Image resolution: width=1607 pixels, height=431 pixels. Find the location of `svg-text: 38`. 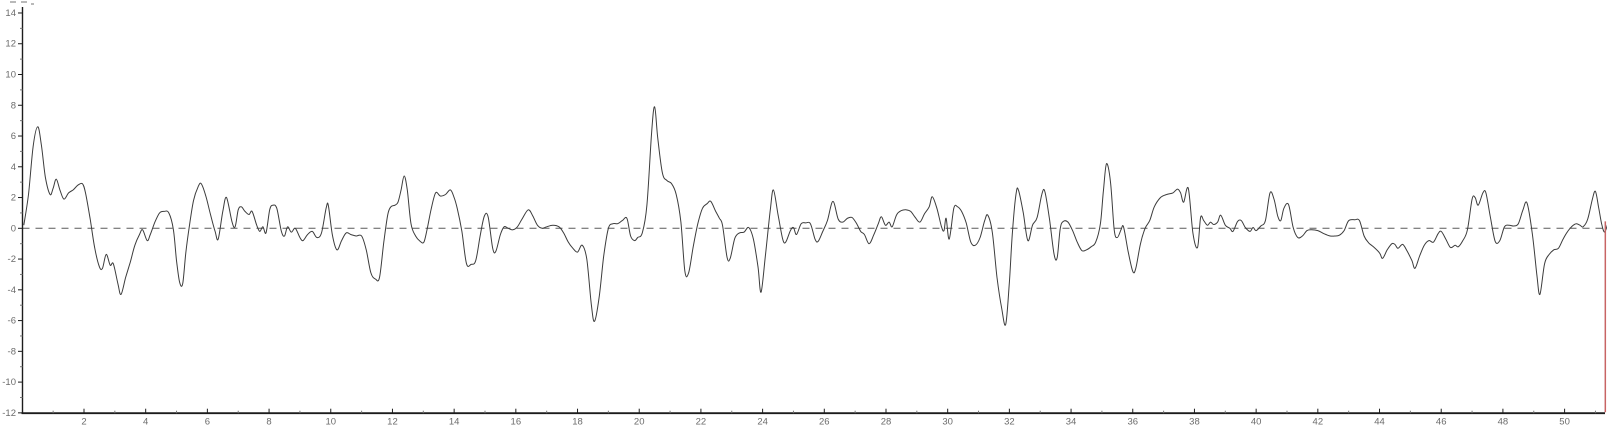

svg-text: 38 is located at coordinates (1194, 422).